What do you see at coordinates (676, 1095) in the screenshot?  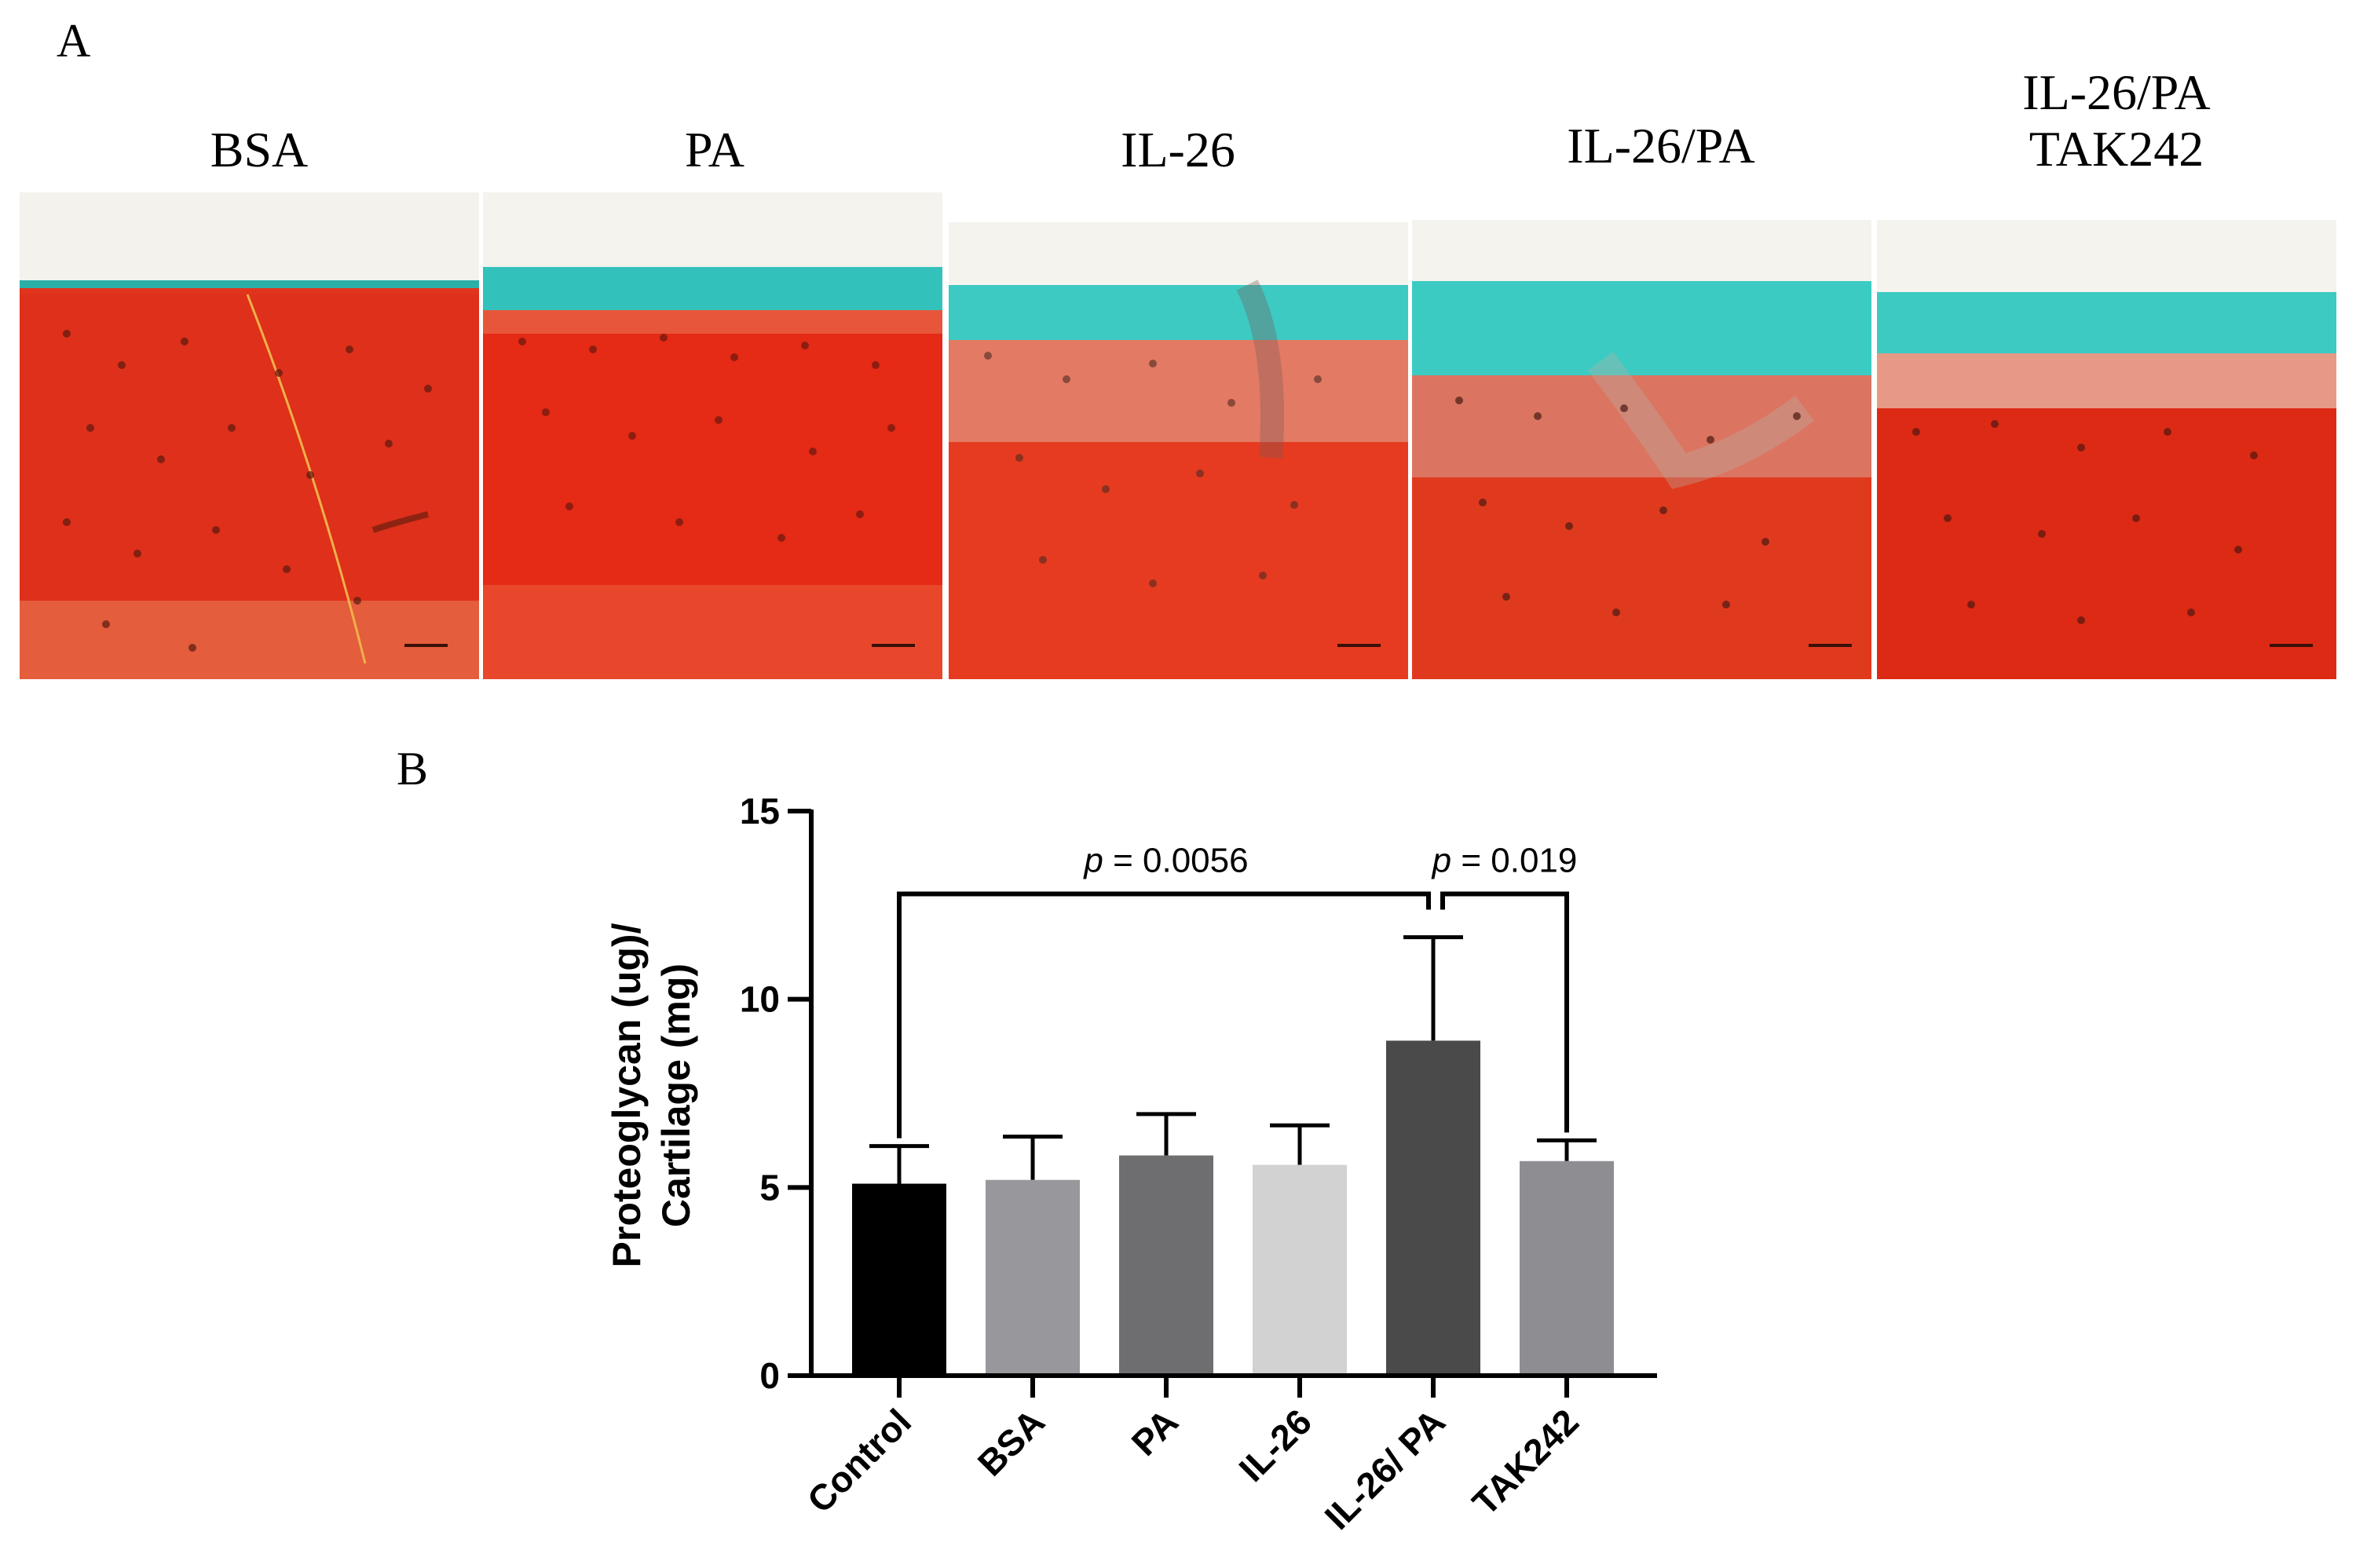 I see `y-axis-title-line-2: Cartilage (mg)` at bounding box center [676, 1095].